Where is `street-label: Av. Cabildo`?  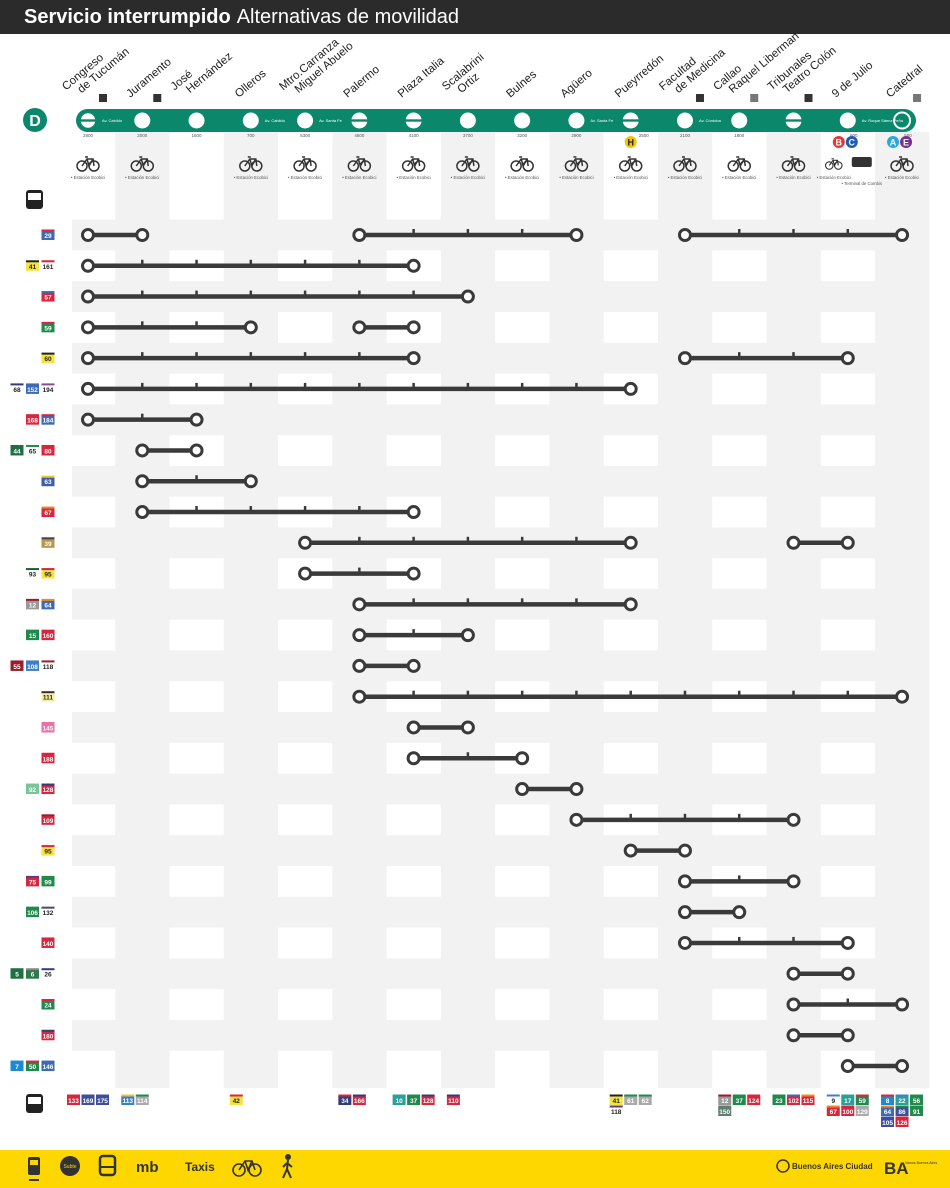 street-label: Av. Cabildo is located at coordinates (275, 120).